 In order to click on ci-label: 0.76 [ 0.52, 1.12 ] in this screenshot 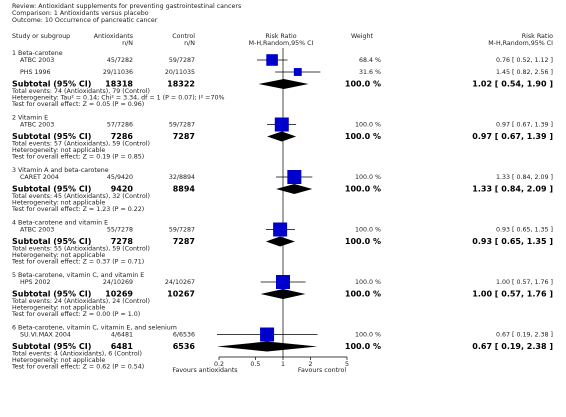, I will do `click(524, 60)`.